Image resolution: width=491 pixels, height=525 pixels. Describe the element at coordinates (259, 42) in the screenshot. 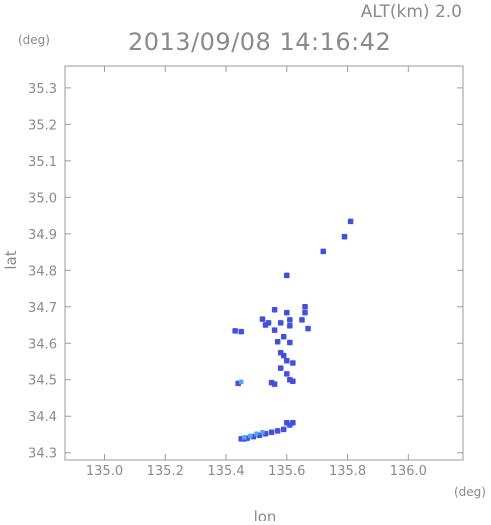

I see `timestamp-title: 2013/09/08 14:16:42` at that location.